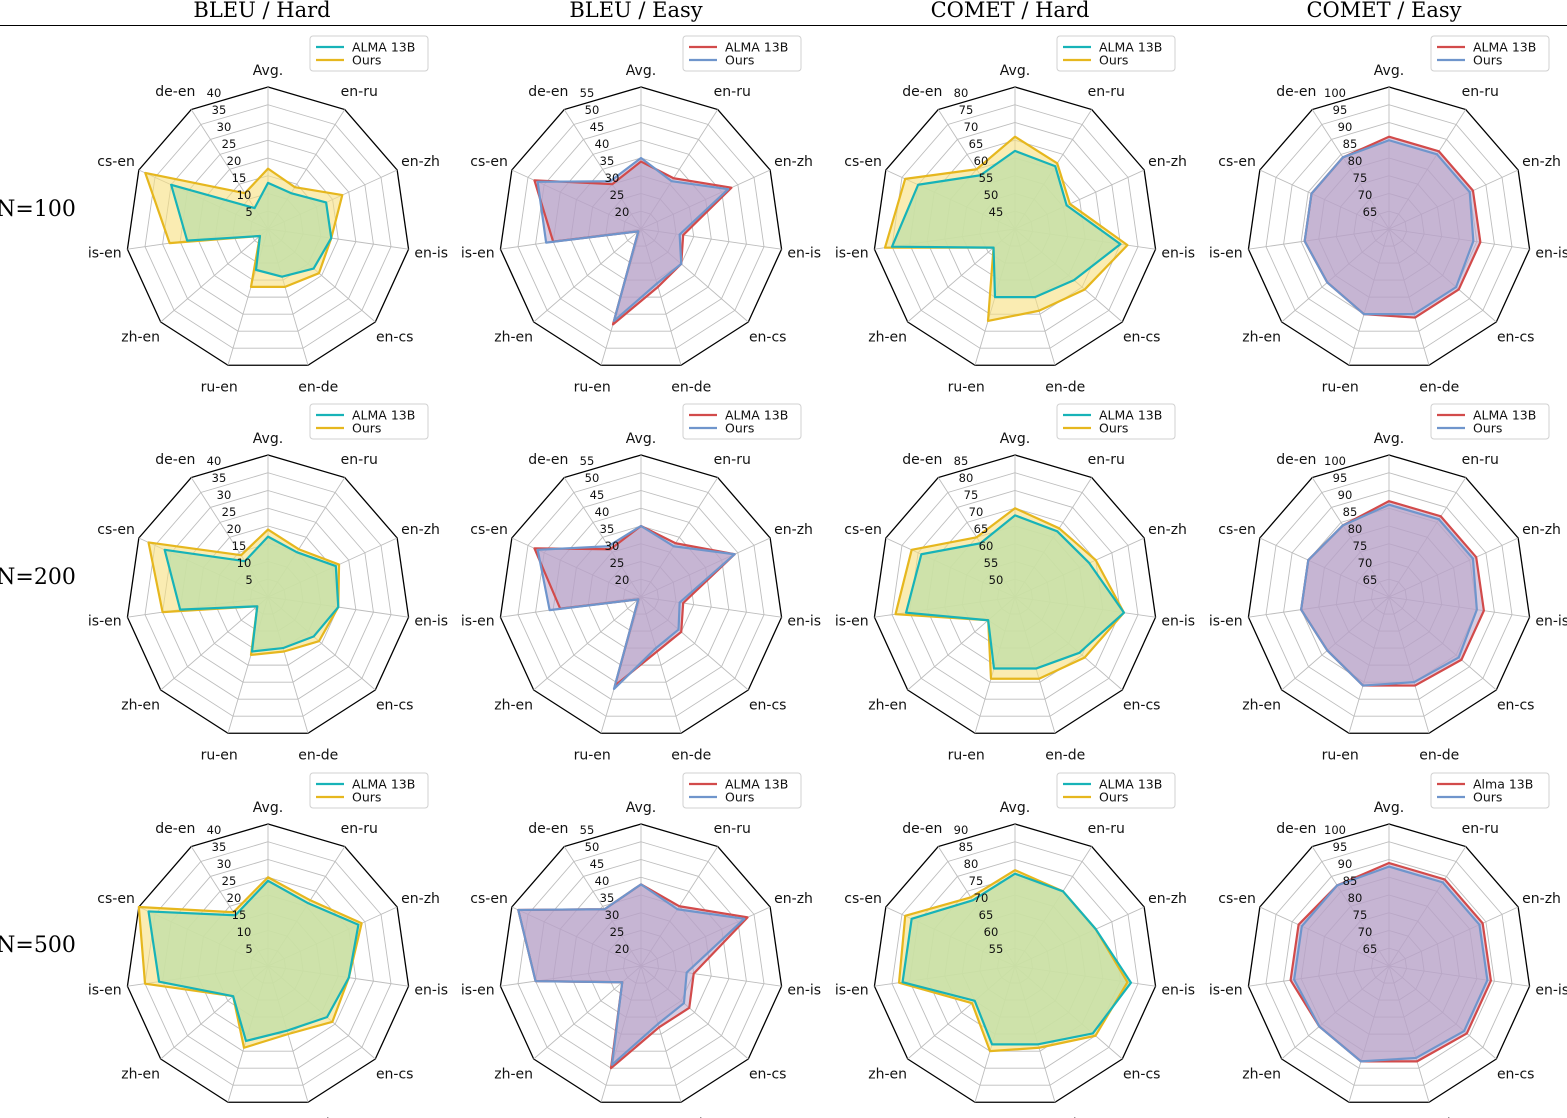 The width and height of the screenshot is (1567, 1118). What do you see at coordinates (318, 1117) in the screenshot?
I see `axis-label-en-de: en-de` at bounding box center [318, 1117].